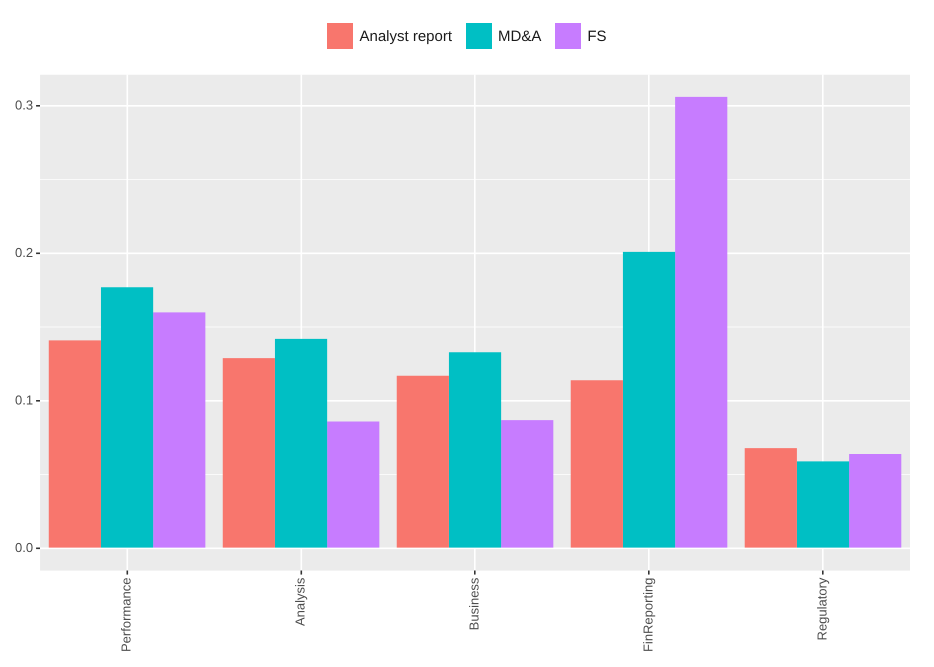  Describe the element at coordinates (24, 252) in the screenshot. I see `y-tick-label: 0.2` at that location.